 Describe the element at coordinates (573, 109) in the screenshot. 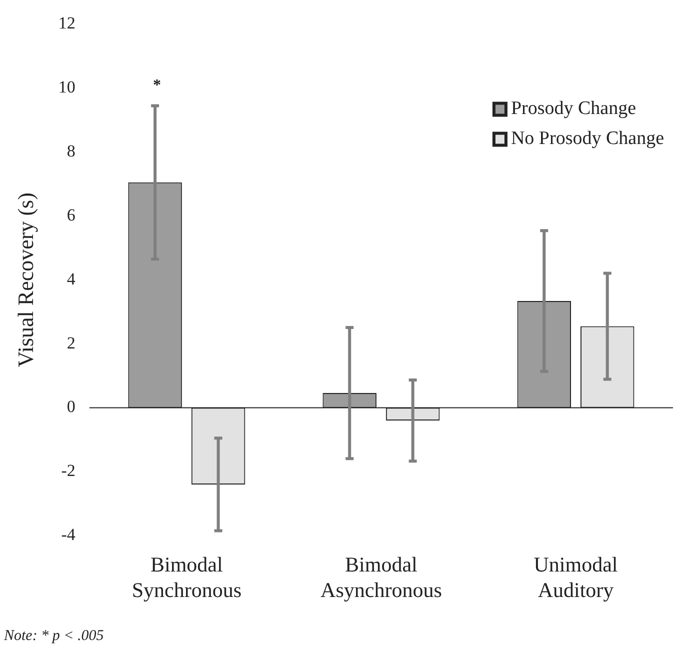

I see `legend-label: Prosody Change` at that location.